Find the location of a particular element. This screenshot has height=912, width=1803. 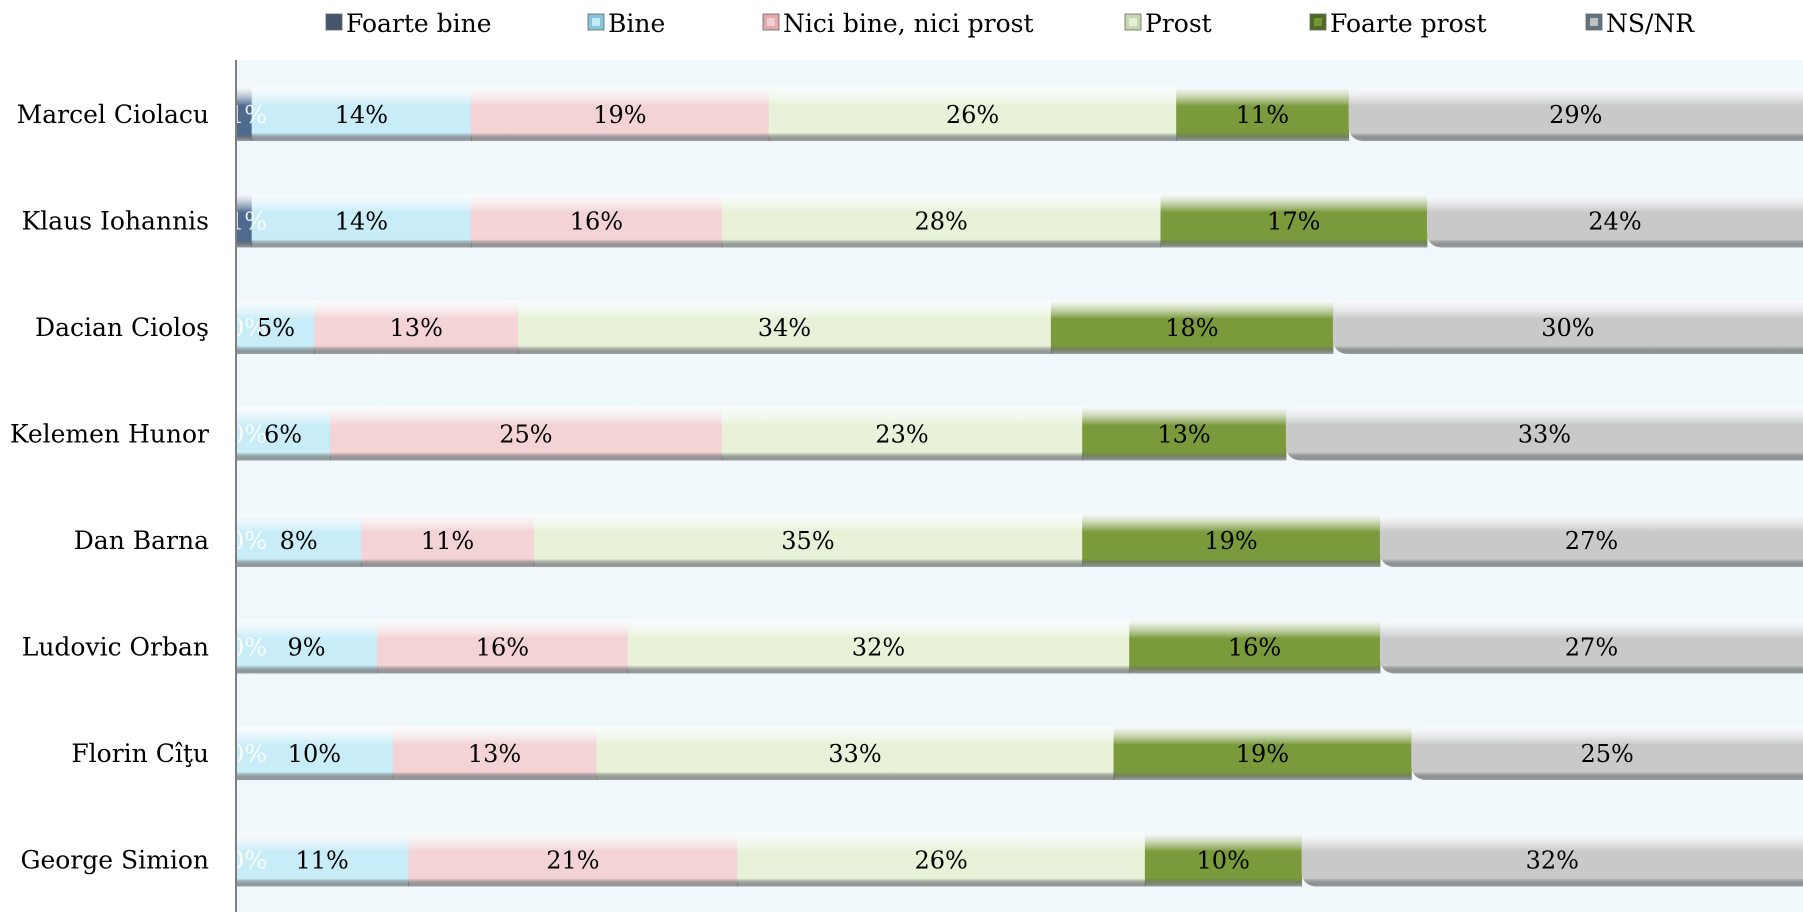

data-label-foarte-prost: 10% is located at coordinates (1223, 861).